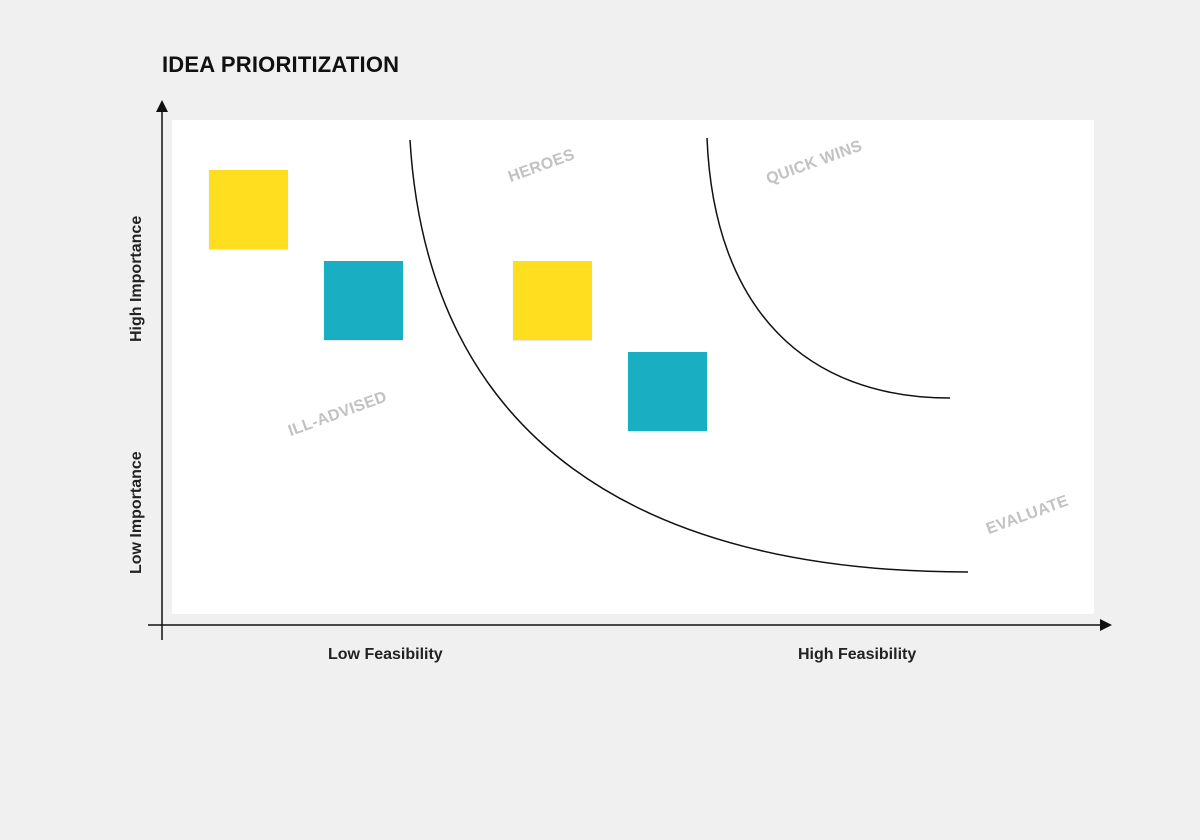 The image size is (1200, 840). Describe the element at coordinates (857, 654) in the screenshot. I see `x-axis-label-high: High Feasibility` at that location.